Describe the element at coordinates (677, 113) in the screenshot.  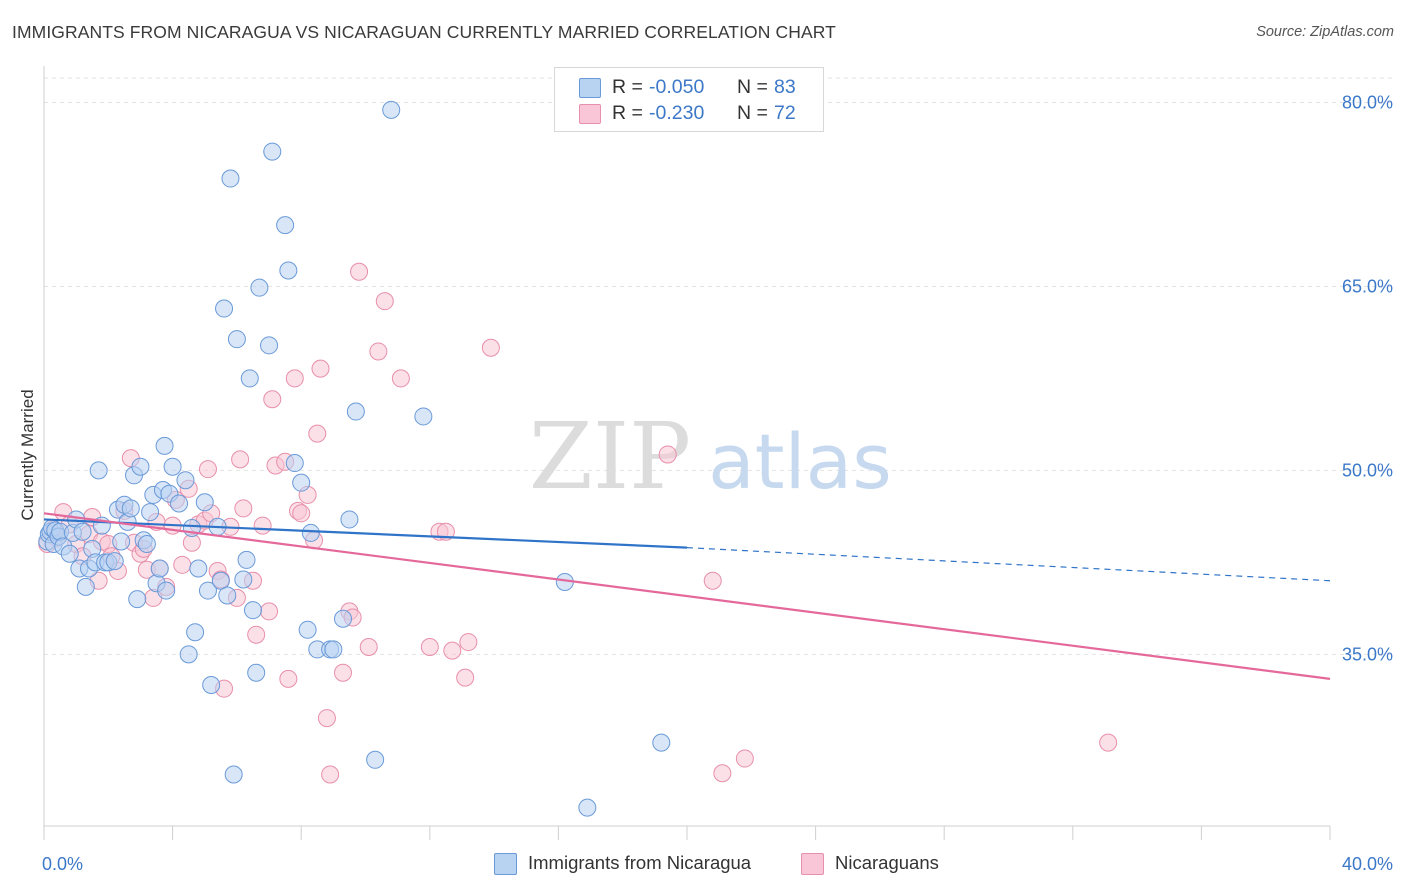
I see `legend-r-value: -0.230` at that location.